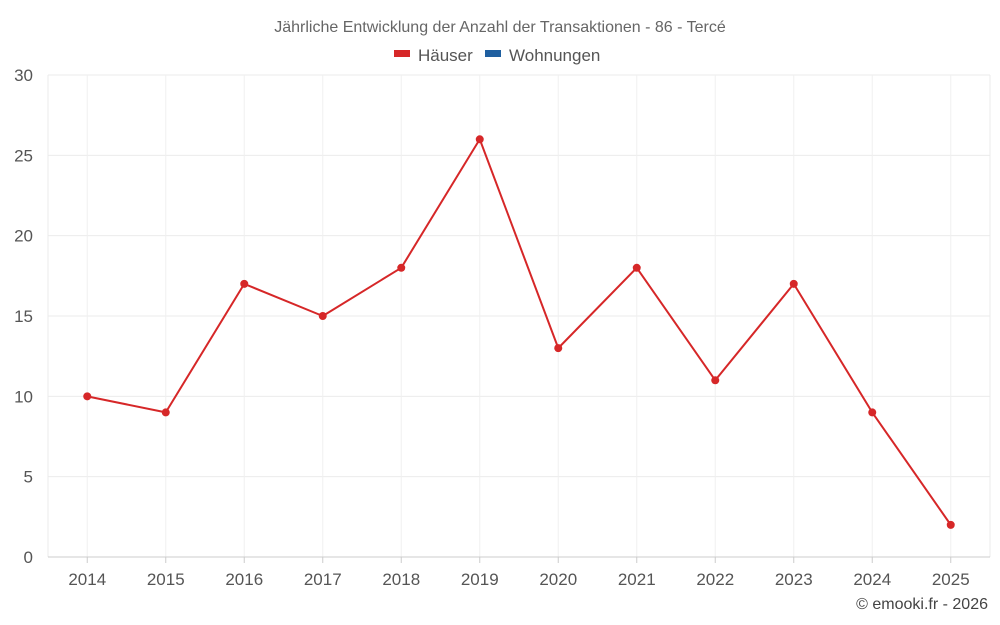 This screenshot has height=625, width=1000. Describe the element at coordinates (922, 604) in the screenshot. I see `credit-text: © emooki.fr - 2026` at that location.